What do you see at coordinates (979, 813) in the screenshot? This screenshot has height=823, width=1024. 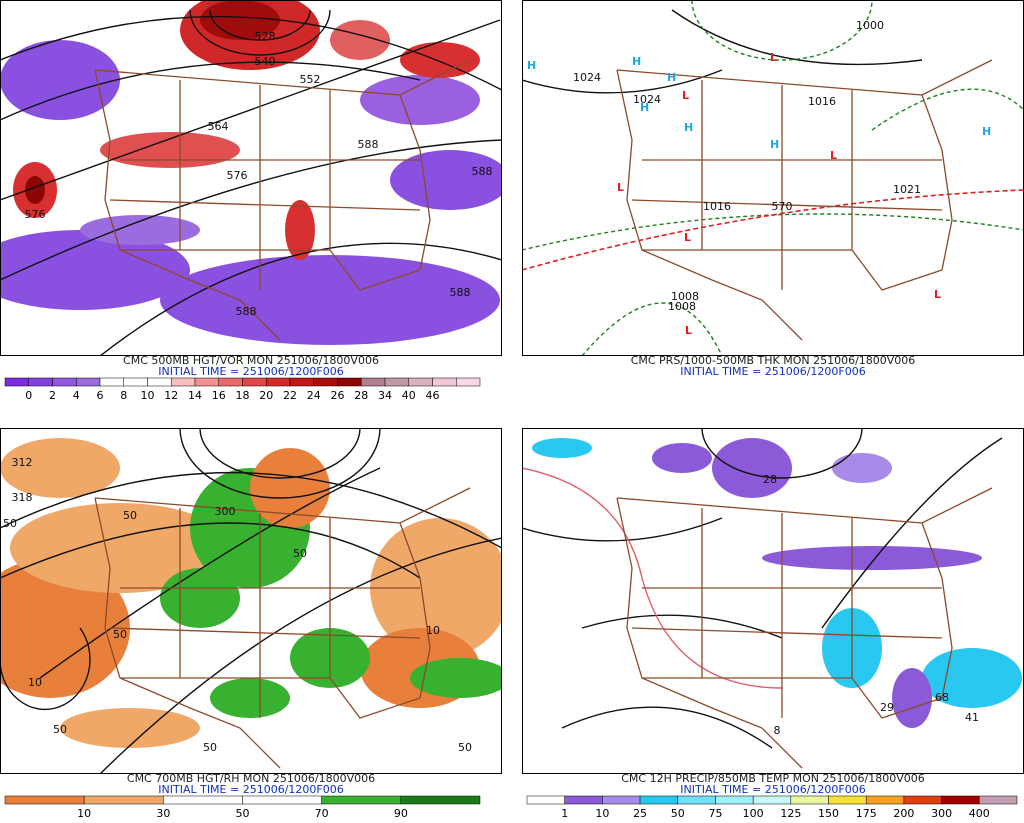 I see `colorbar-label: 400` at bounding box center [979, 813].